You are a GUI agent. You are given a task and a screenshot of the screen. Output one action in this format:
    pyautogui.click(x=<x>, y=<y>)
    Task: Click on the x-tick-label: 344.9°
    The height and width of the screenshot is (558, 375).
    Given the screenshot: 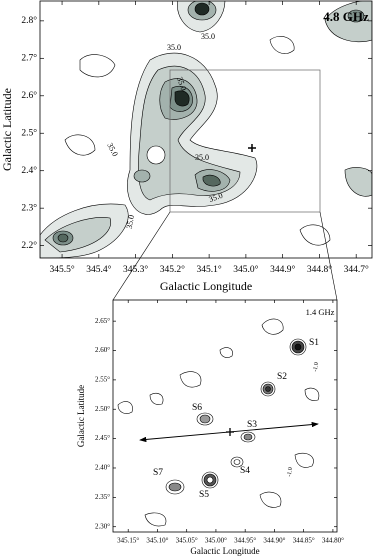 What is the action you would take?
    pyautogui.click(x=282, y=269)
    